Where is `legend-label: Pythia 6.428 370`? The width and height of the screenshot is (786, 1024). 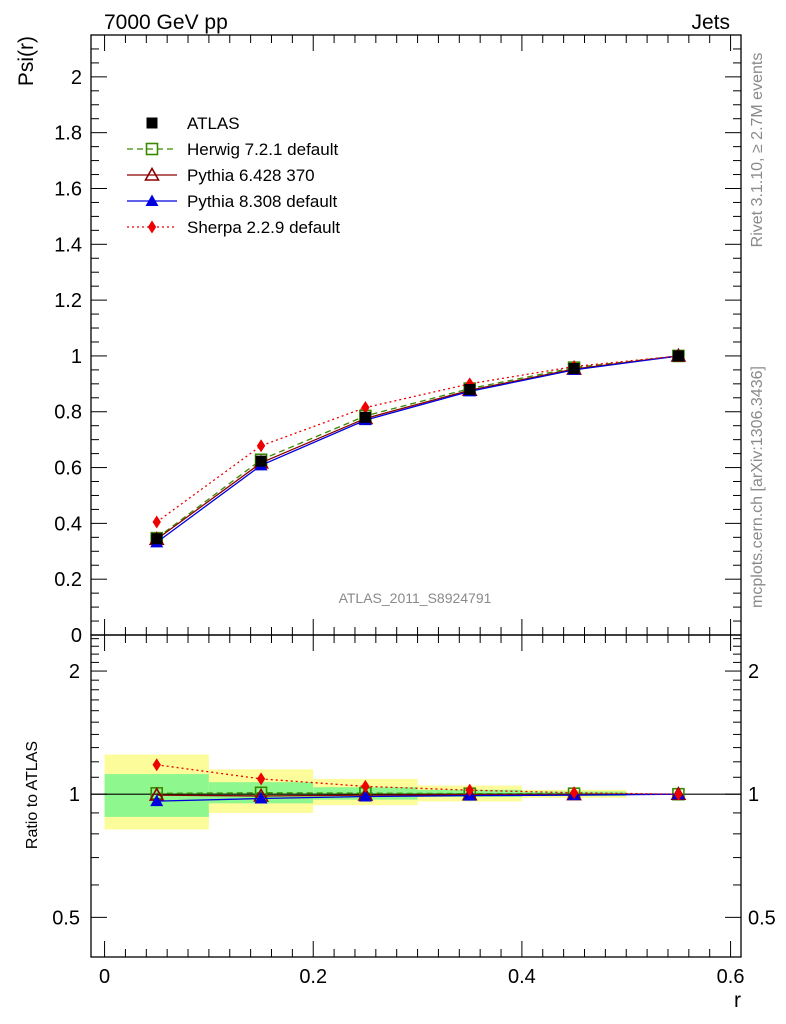 legend-label: Pythia 6.428 370 is located at coordinates (251, 175).